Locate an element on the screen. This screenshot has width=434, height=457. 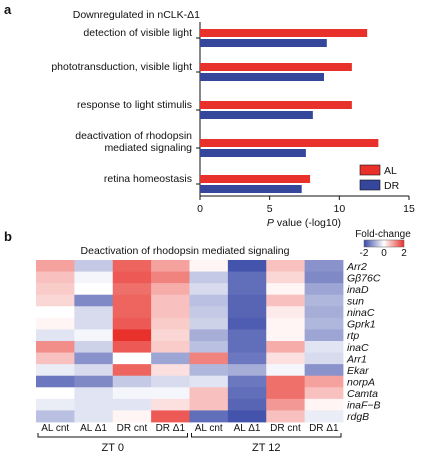
column-label: AL Δ1 is located at coordinates (247, 428).